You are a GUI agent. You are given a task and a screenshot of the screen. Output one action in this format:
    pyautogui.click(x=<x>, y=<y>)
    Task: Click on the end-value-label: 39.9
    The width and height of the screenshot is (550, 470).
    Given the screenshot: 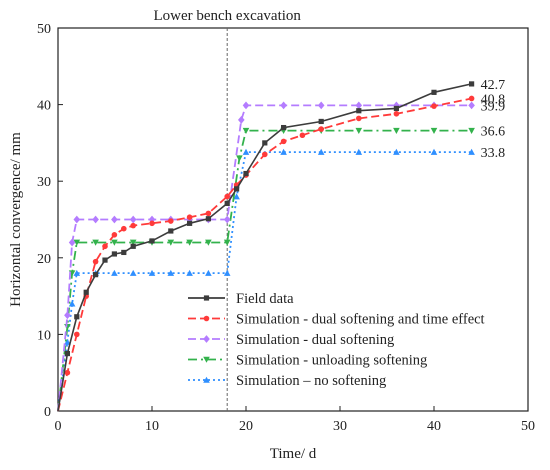 What is the action you would take?
    pyautogui.click(x=493, y=106)
    